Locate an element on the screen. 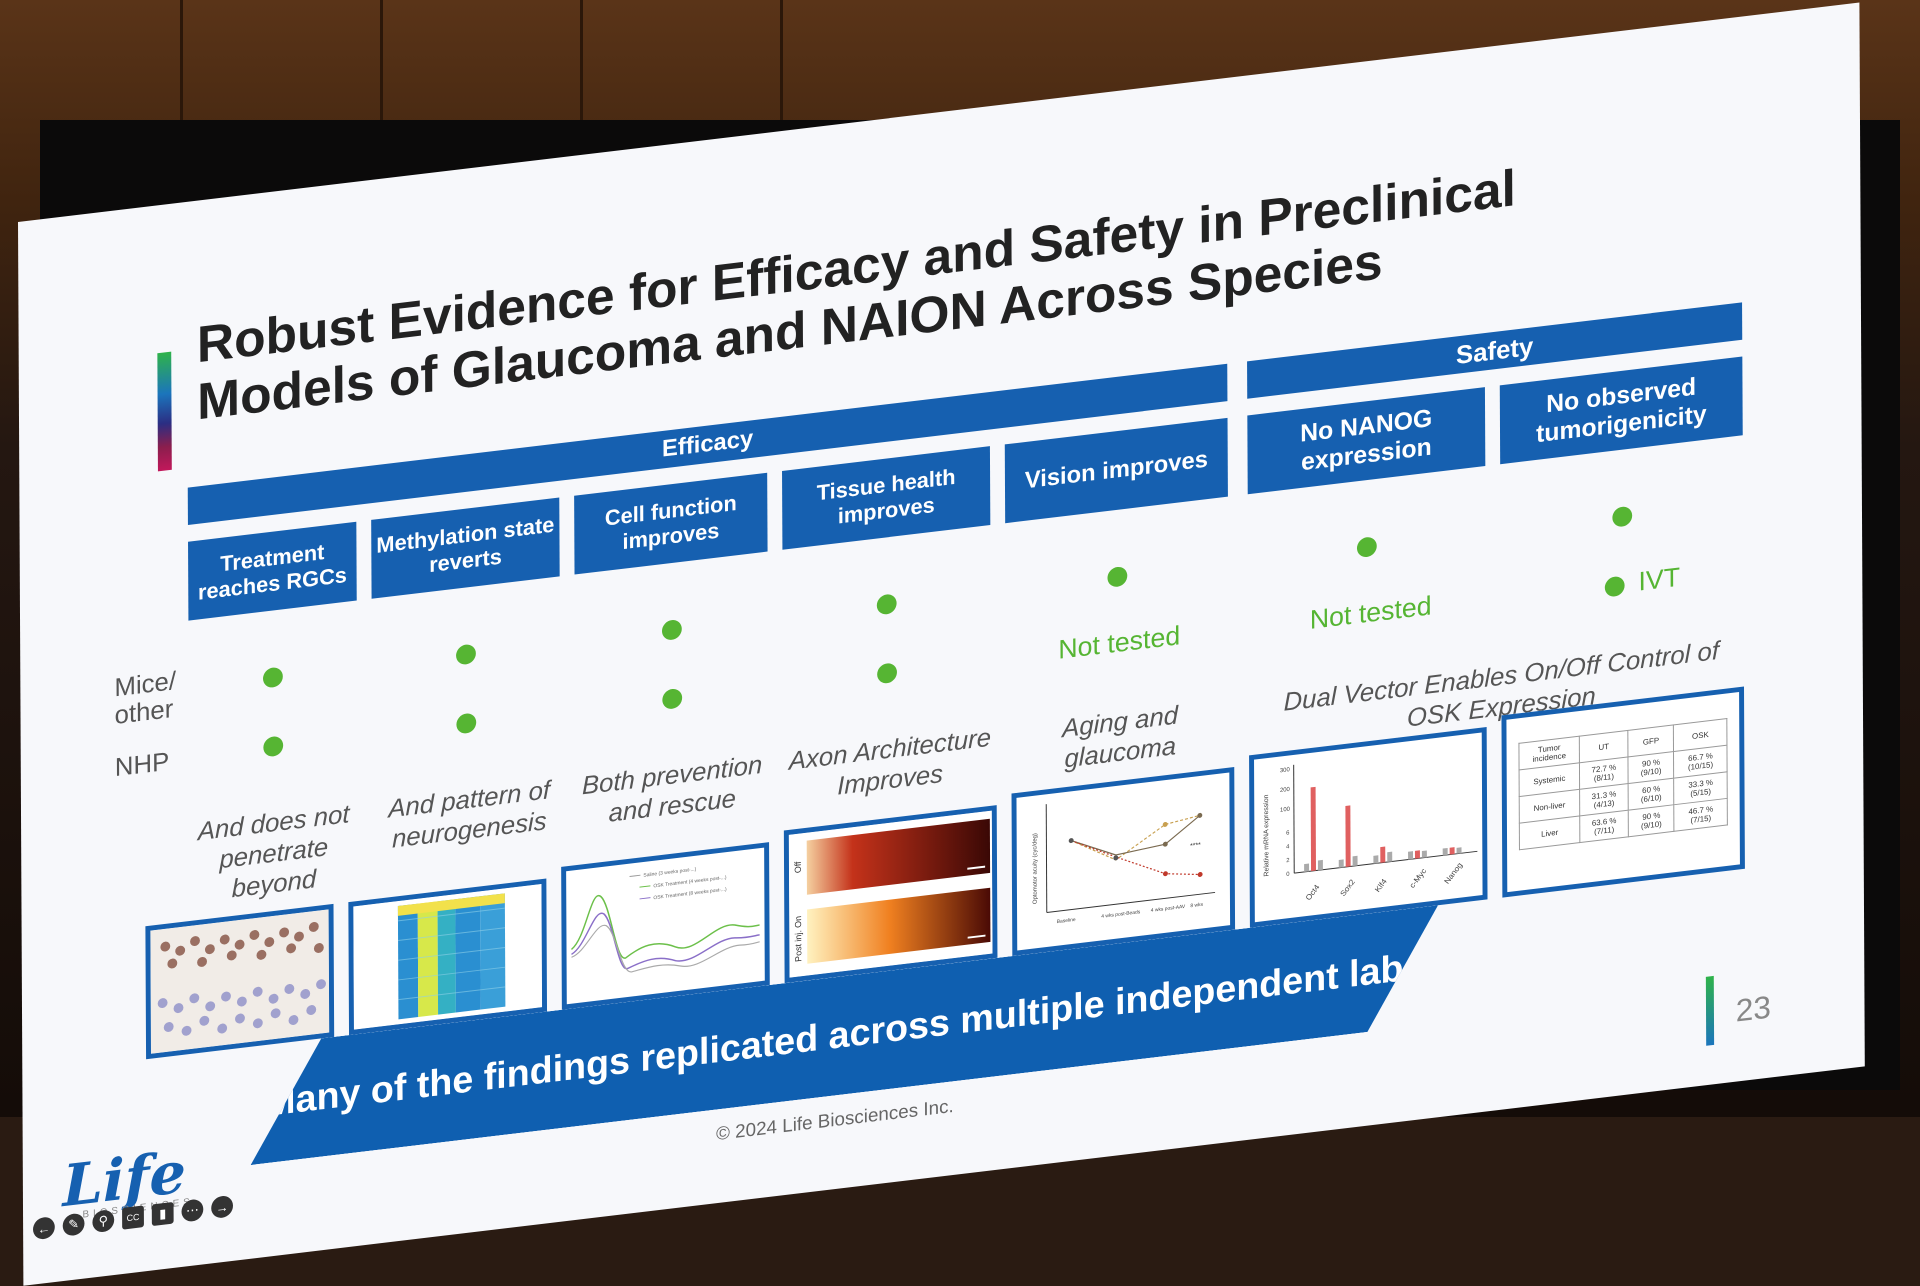 Image resolution: width=1920 pixels, height=1286 pixels. not-tested-vision: Not tested is located at coordinates (1119, 642).